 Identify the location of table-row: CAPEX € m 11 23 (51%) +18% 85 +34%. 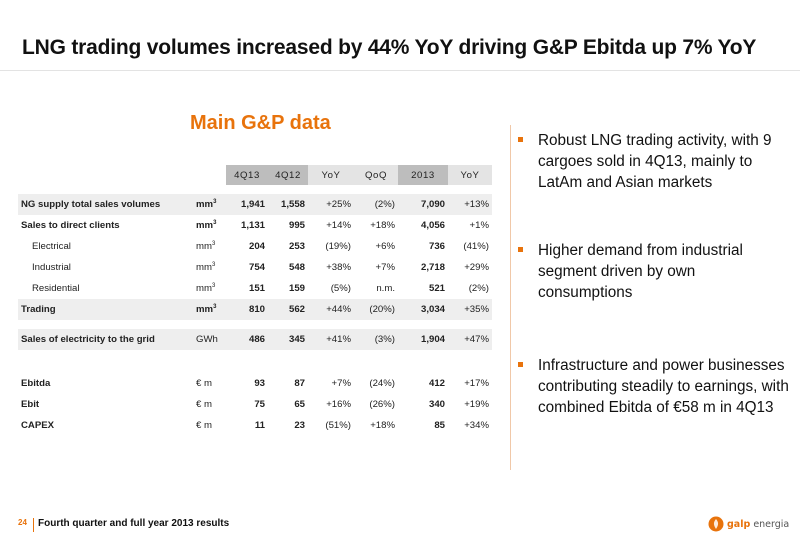
(255, 425).